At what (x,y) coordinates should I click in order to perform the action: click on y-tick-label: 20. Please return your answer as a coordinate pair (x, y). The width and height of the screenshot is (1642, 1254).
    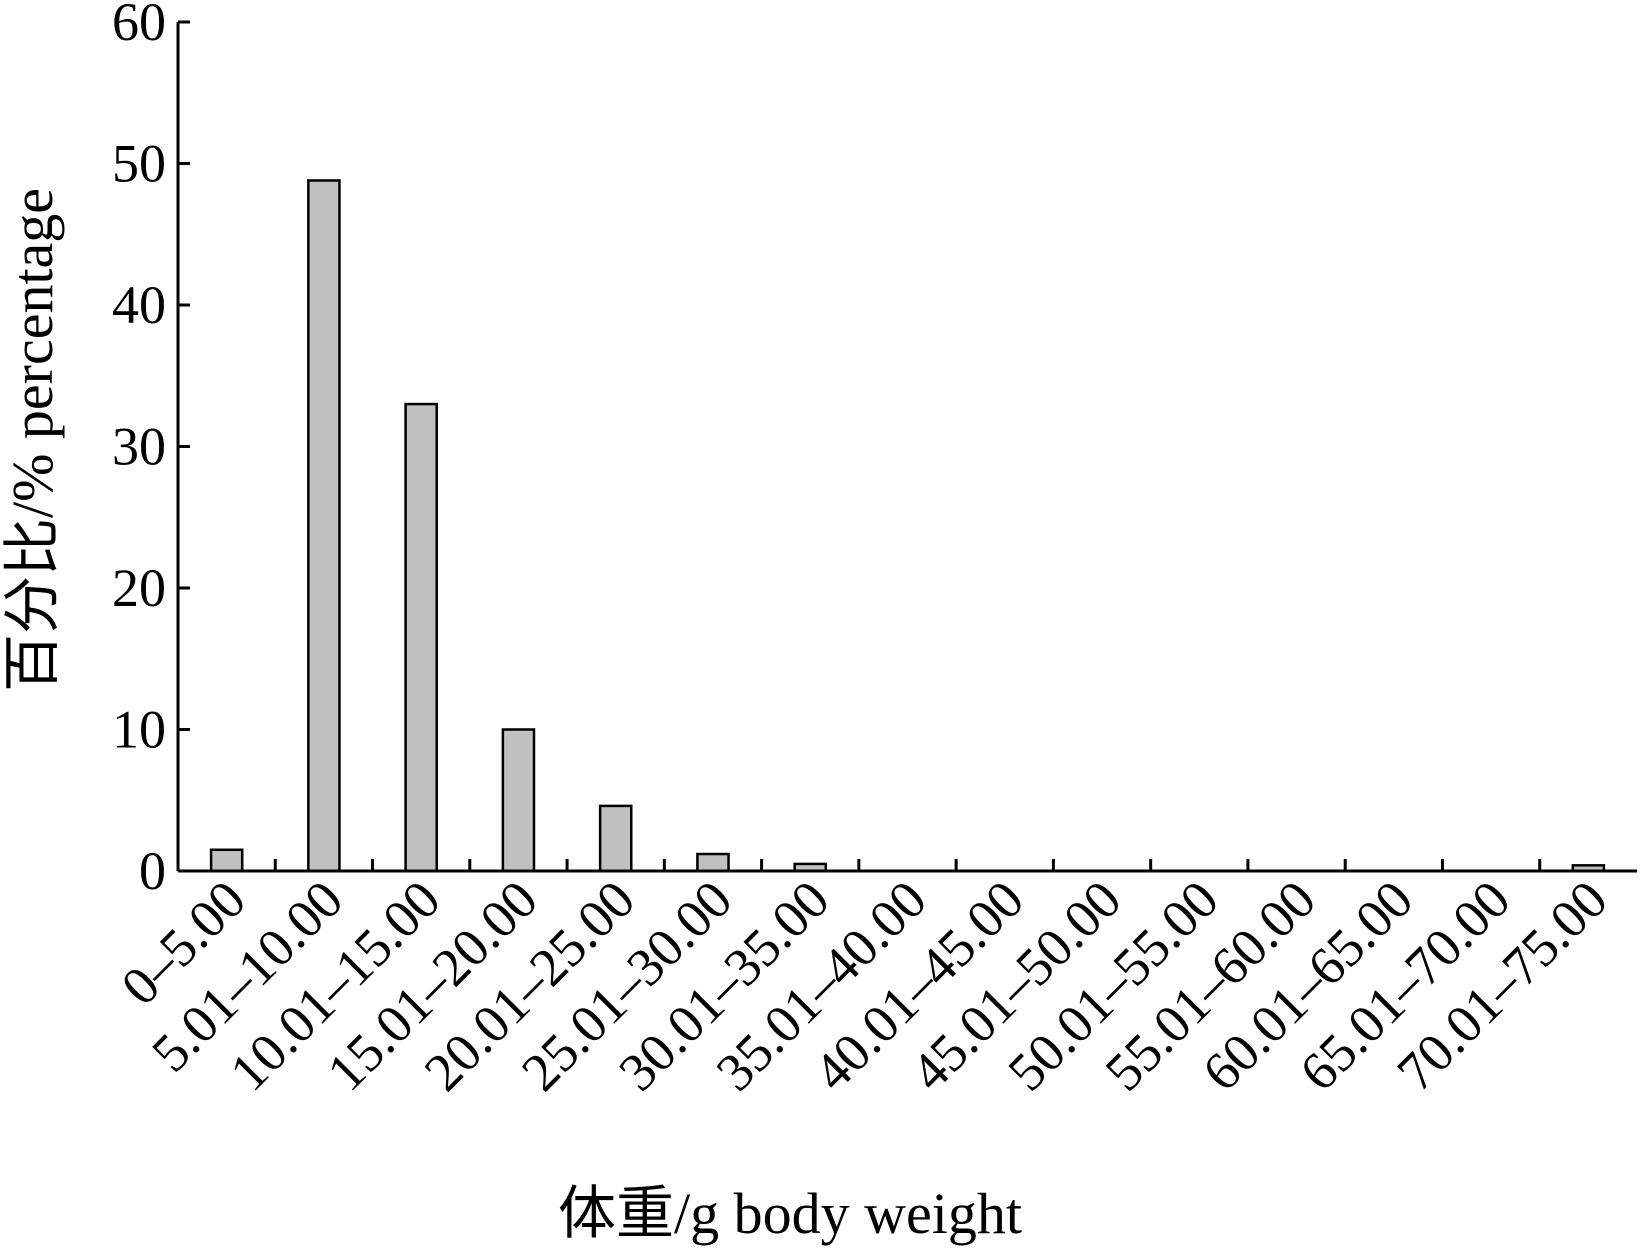
    Looking at the image, I should click on (139, 588).